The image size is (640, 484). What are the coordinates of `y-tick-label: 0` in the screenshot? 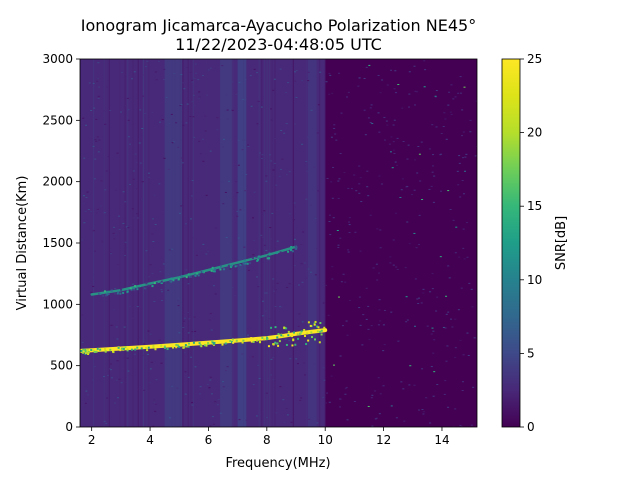 It's located at (69, 427).